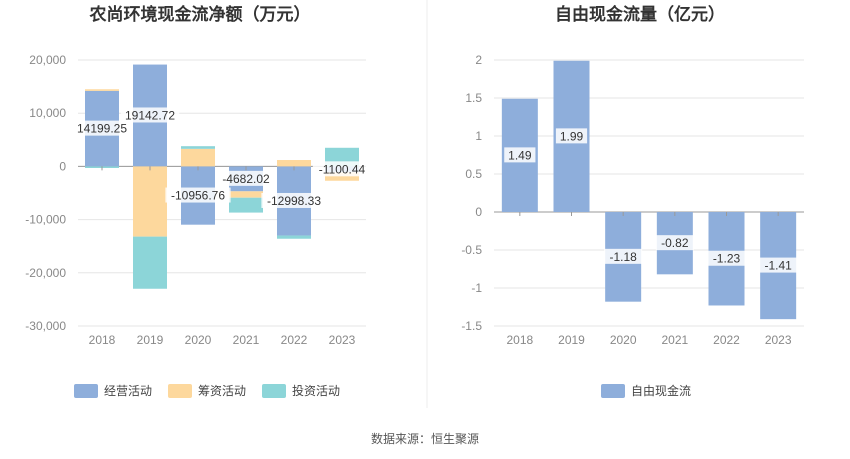 The height and width of the screenshot is (459, 850). I want to click on data-label: -0.82, so click(675, 243).